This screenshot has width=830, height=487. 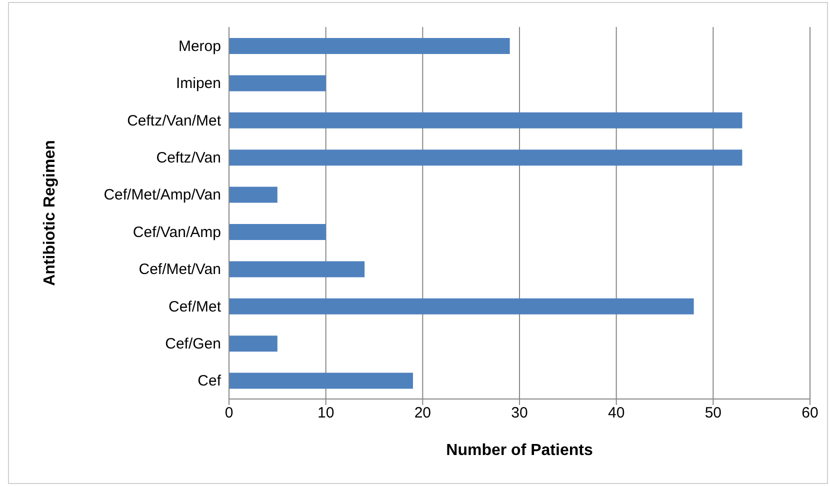 I want to click on y-tick-label: Cef/Met, so click(x=195, y=307).